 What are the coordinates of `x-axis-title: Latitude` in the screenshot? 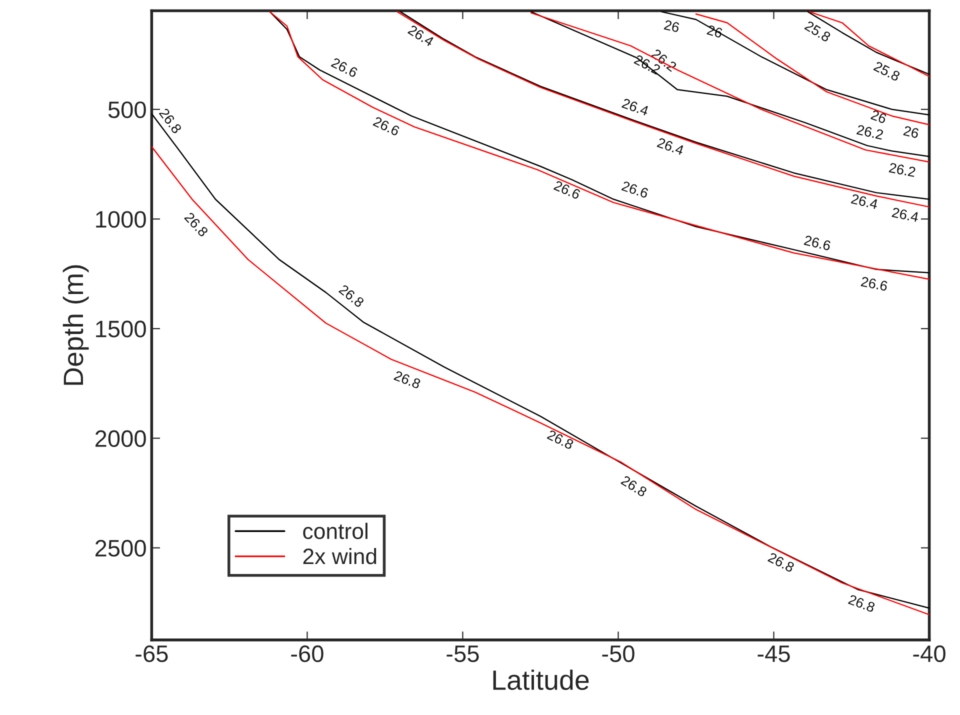 It's located at (541, 680).